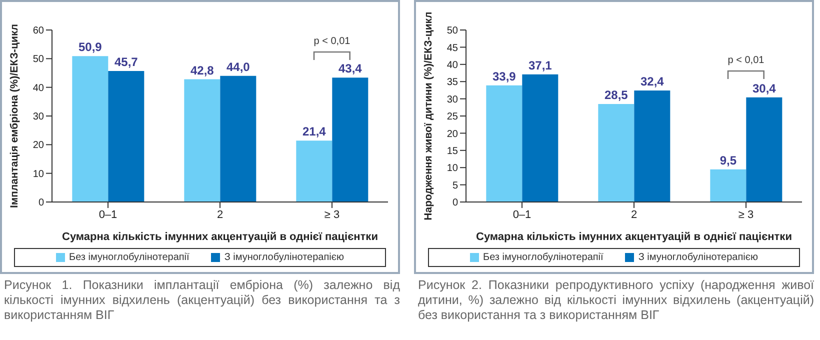  Describe the element at coordinates (90, 47) in the screenshot. I see `data-label: 50,9` at that location.